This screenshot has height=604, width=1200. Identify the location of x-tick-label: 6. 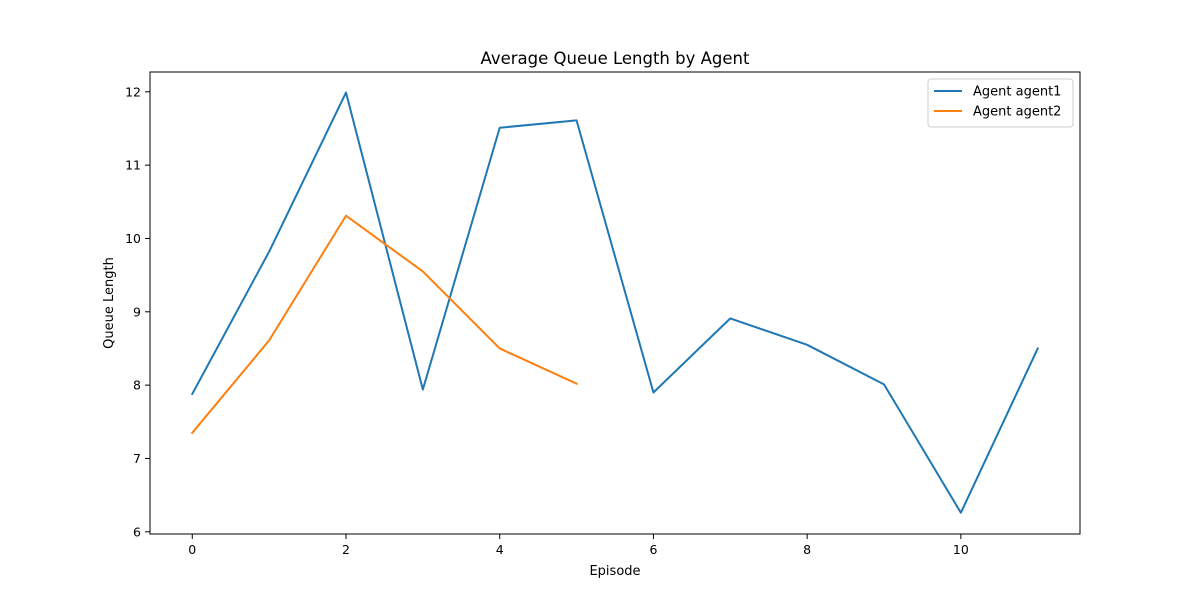
(653, 549).